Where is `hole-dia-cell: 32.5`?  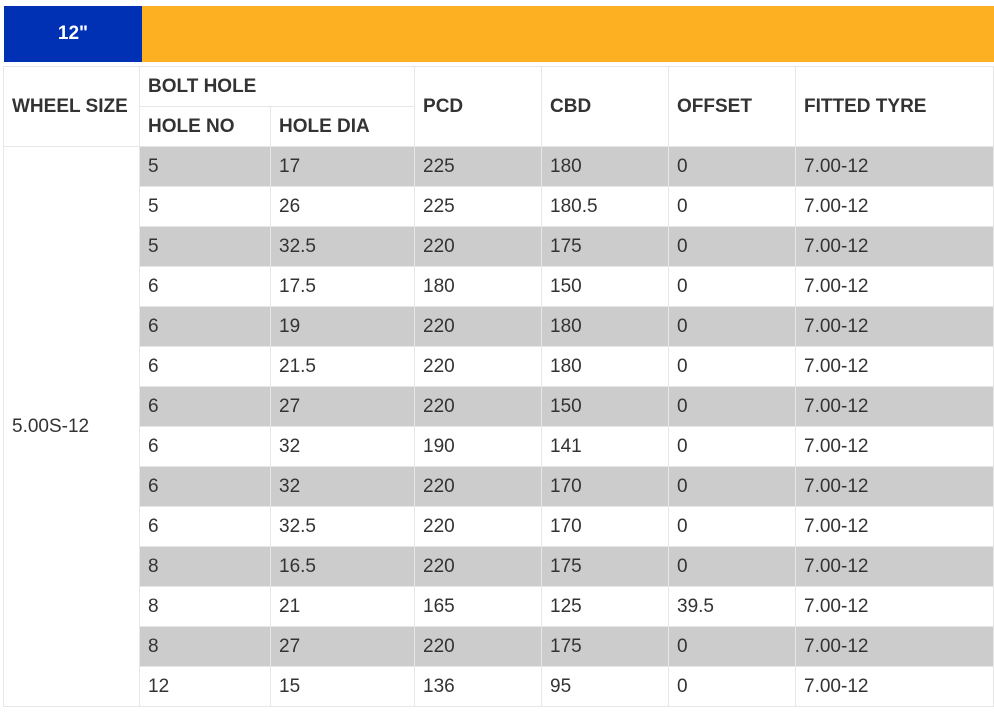 hole-dia-cell: 32.5 is located at coordinates (342, 246).